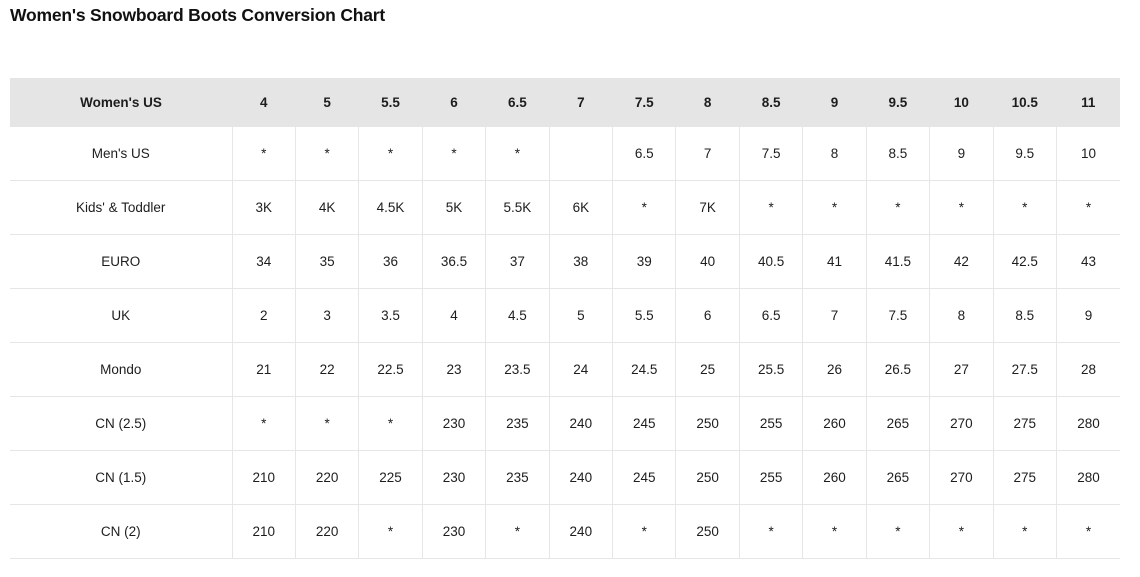  I want to click on value-cell: 24, so click(580, 369).